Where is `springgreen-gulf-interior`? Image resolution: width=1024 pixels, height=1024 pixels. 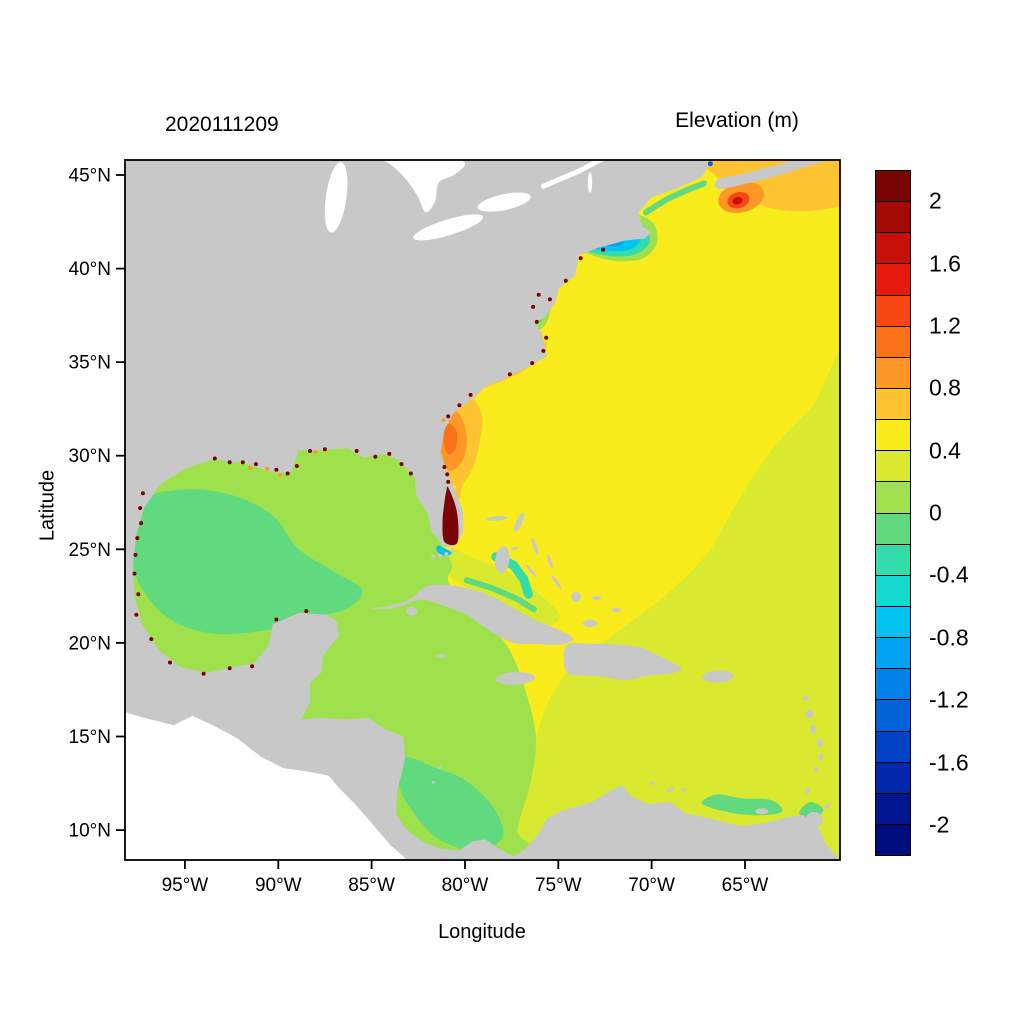 springgreen-gulf-interior is located at coordinates (248, 562).